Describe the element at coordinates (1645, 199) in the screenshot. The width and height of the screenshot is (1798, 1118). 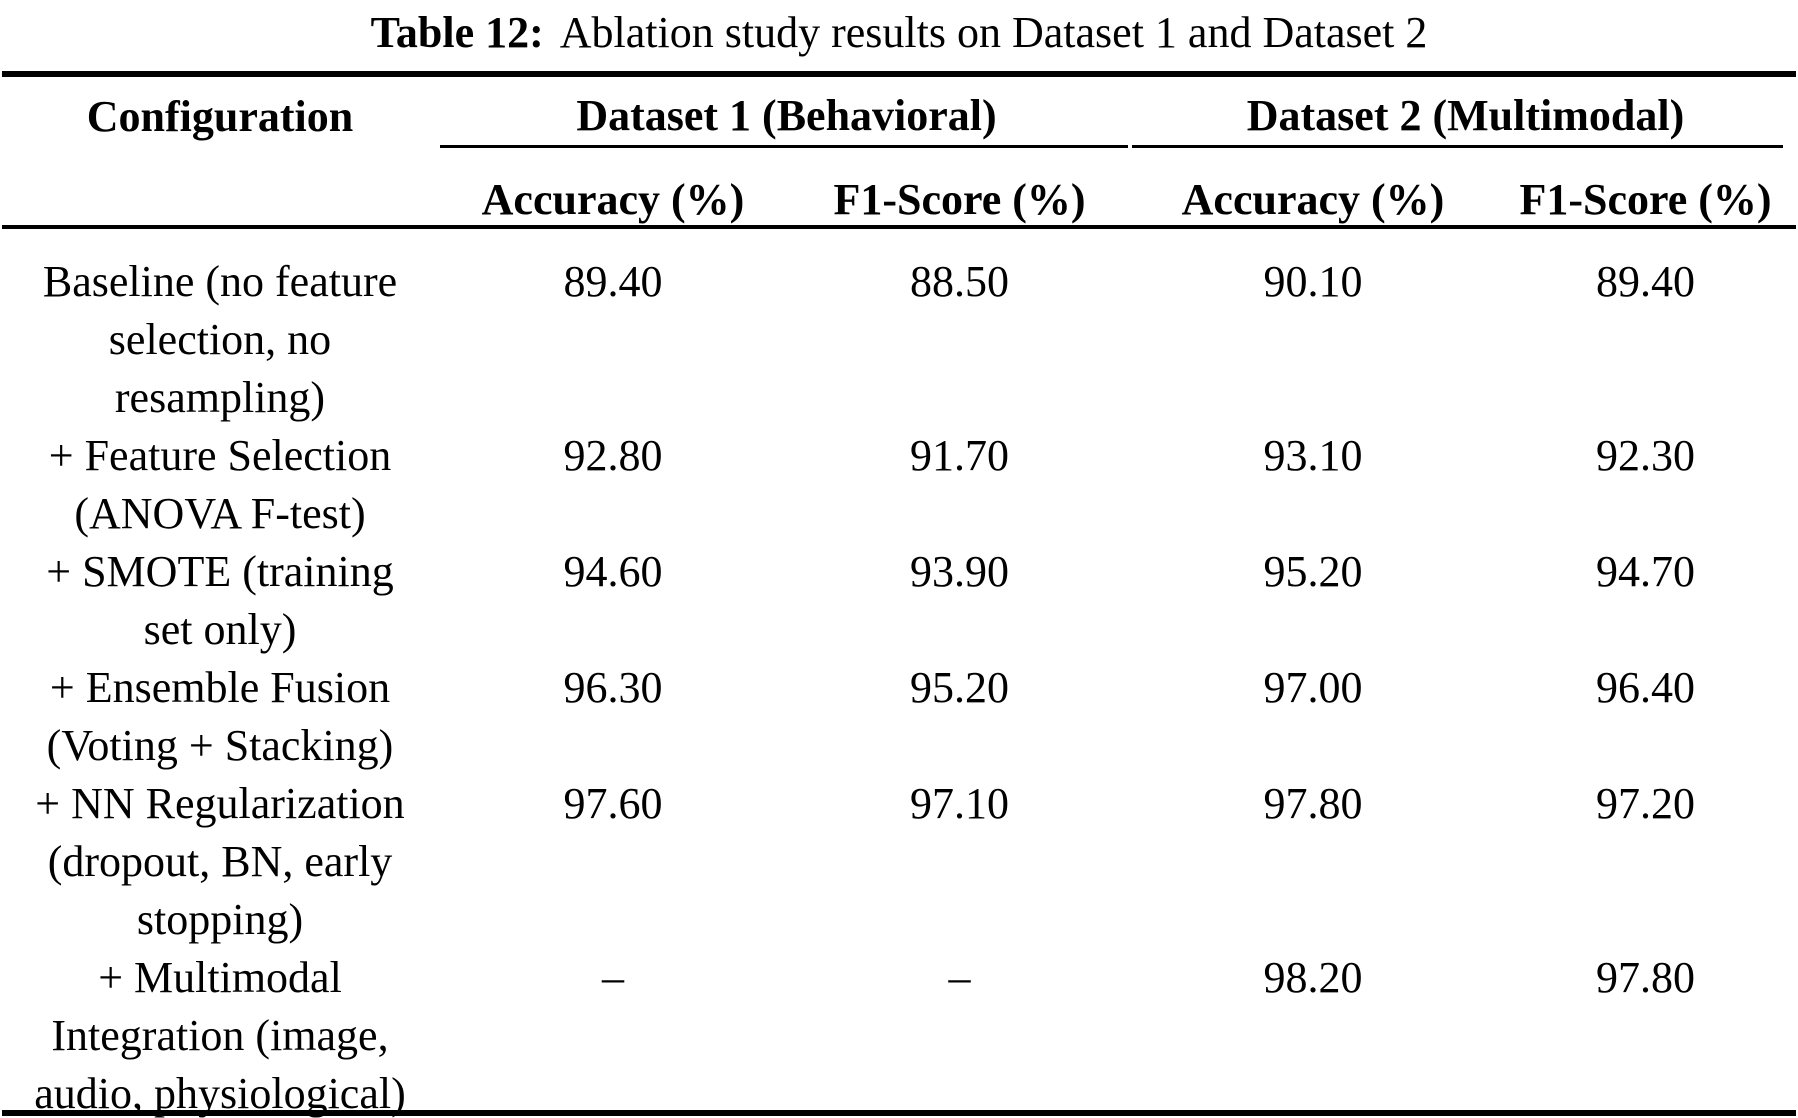
I see `column-header-d2-f1score: F1-Score (%)` at that location.